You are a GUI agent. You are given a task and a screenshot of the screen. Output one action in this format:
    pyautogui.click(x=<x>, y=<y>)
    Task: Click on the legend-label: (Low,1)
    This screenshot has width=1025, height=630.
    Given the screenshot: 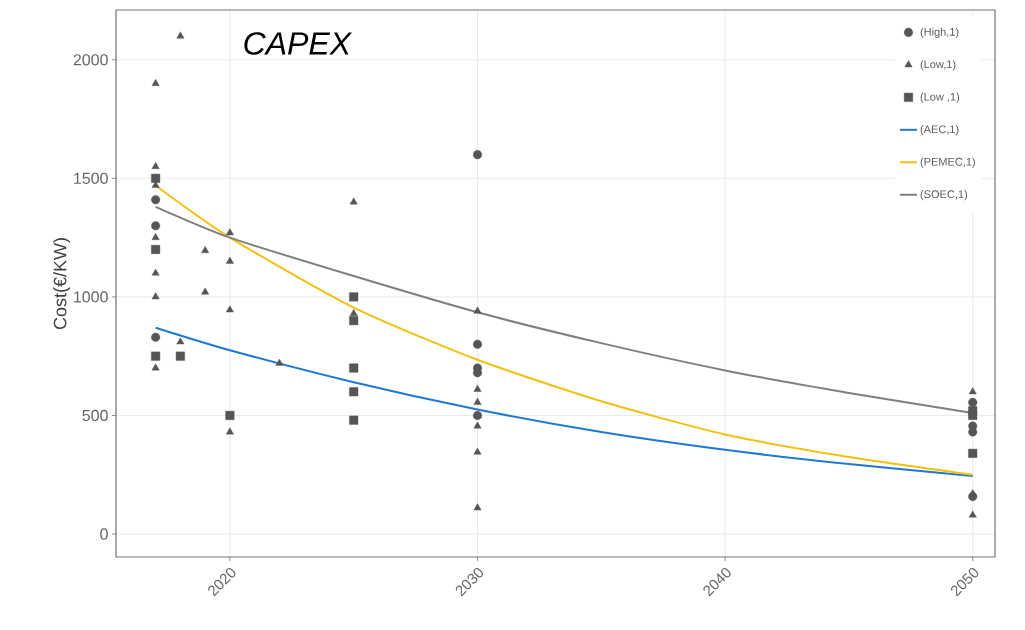 What is the action you would take?
    pyautogui.click(x=938, y=65)
    